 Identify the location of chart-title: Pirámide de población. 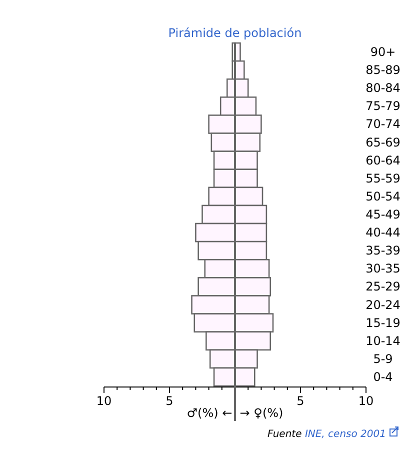
(235, 33).